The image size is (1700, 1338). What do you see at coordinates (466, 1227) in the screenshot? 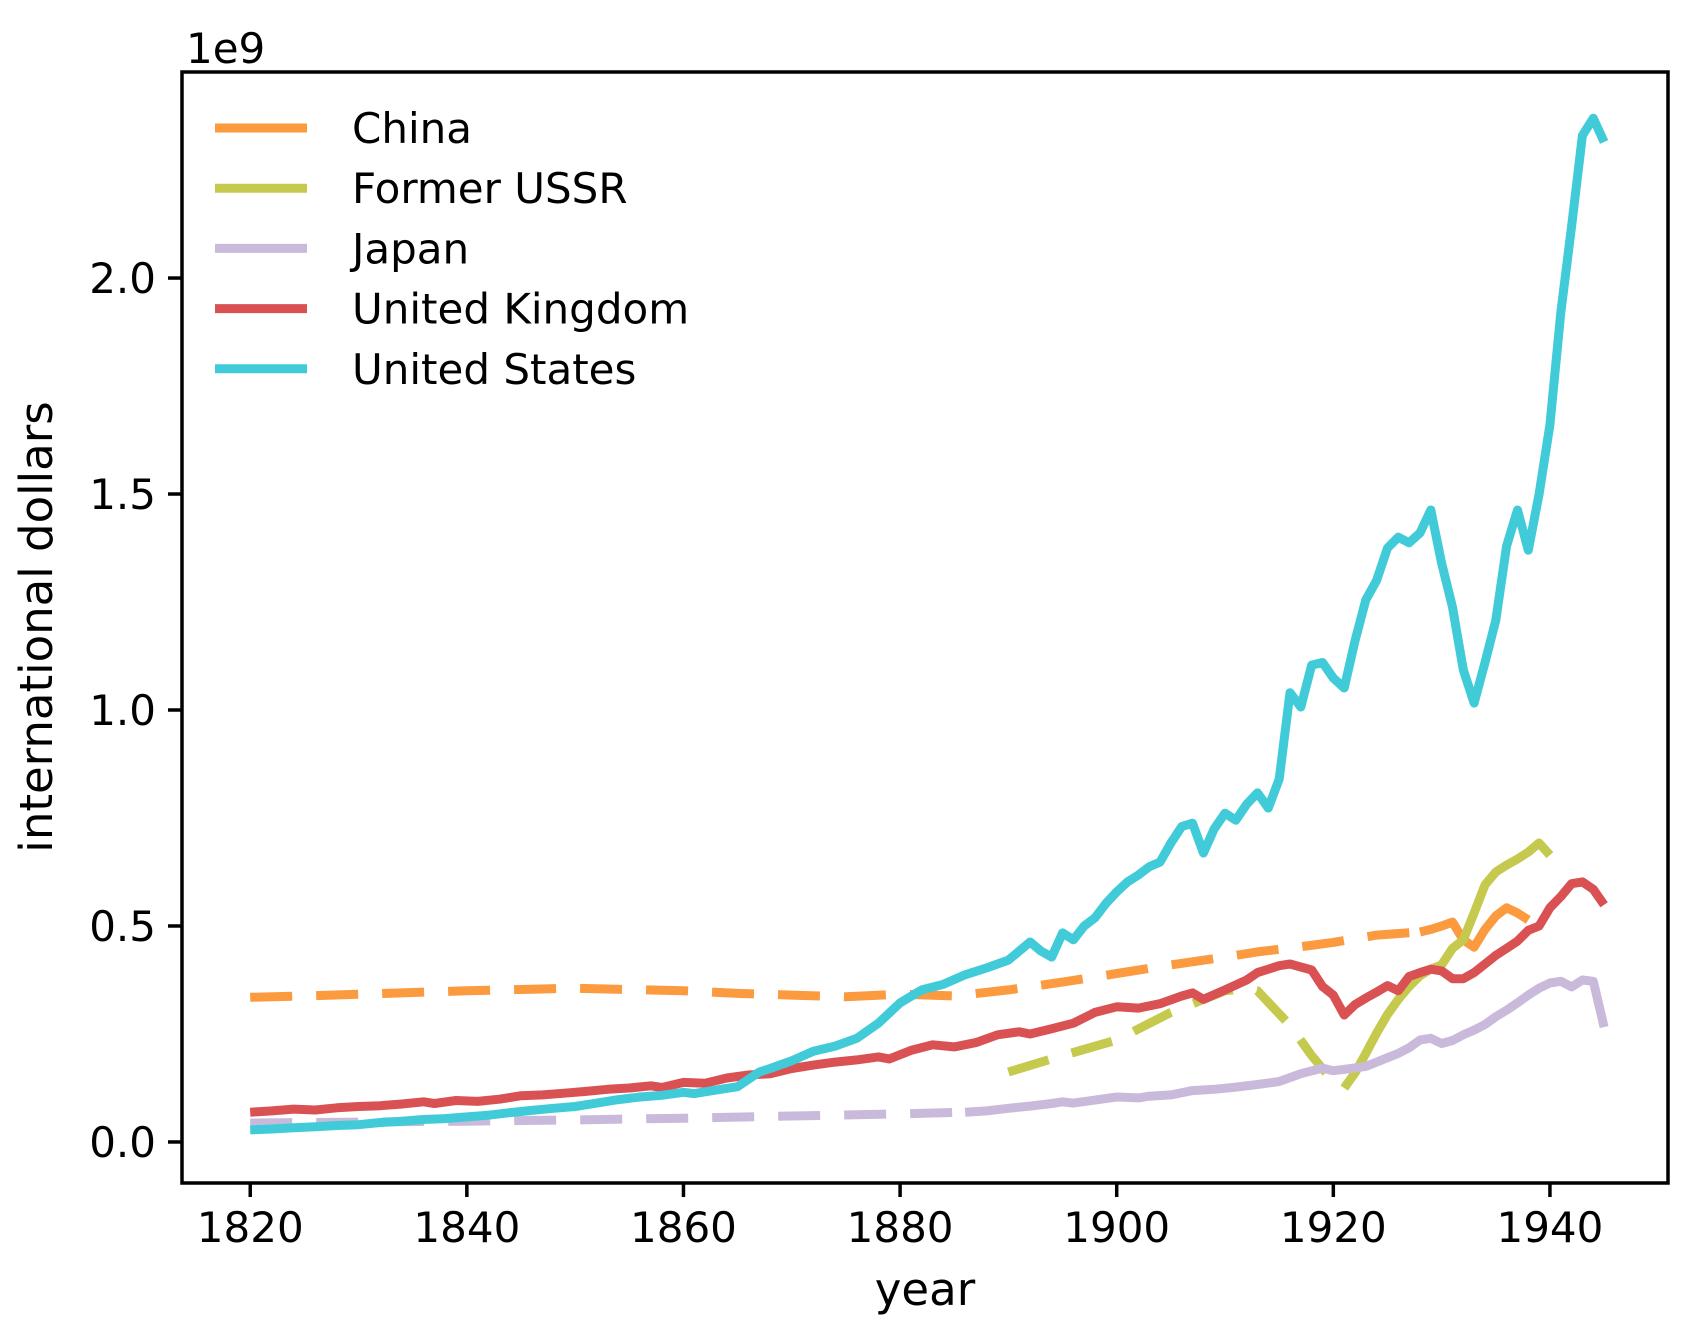
I see `x-tick-label-1840: 1840` at bounding box center [466, 1227].